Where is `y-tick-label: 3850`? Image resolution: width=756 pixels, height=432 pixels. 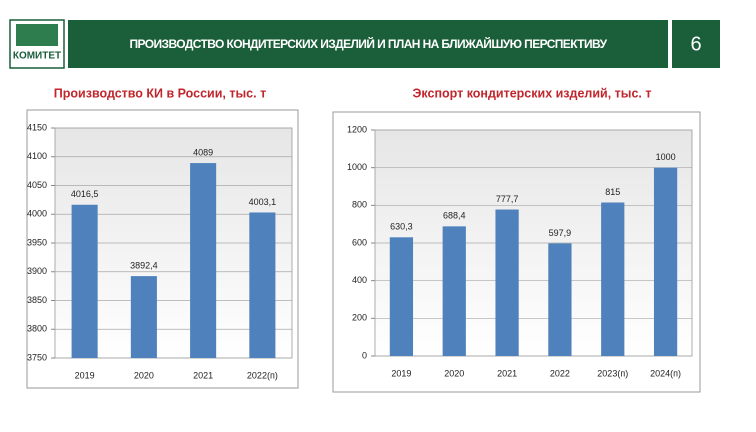 y-tick-label: 3850 is located at coordinates (37, 300).